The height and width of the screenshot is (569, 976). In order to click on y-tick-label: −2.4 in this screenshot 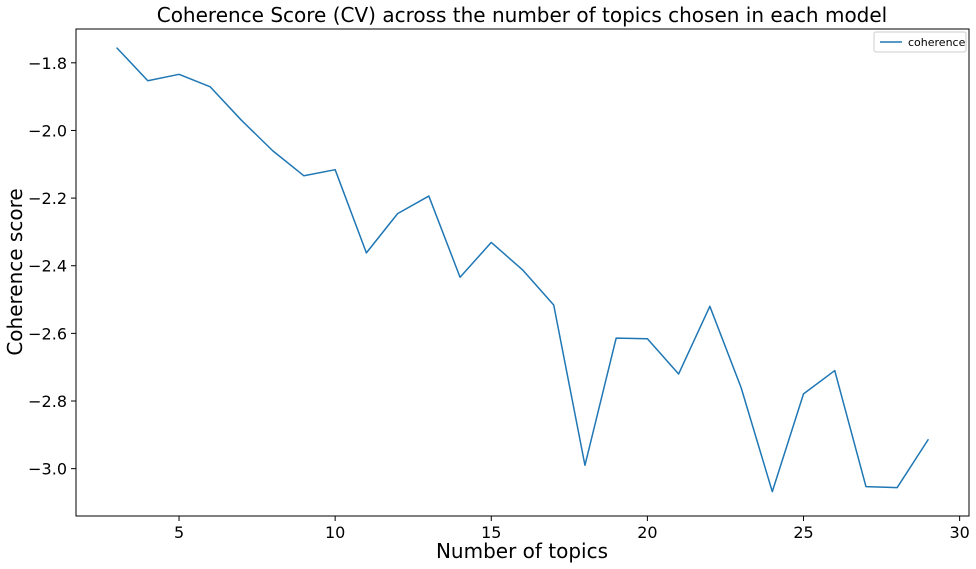, I will do `click(47, 266)`.